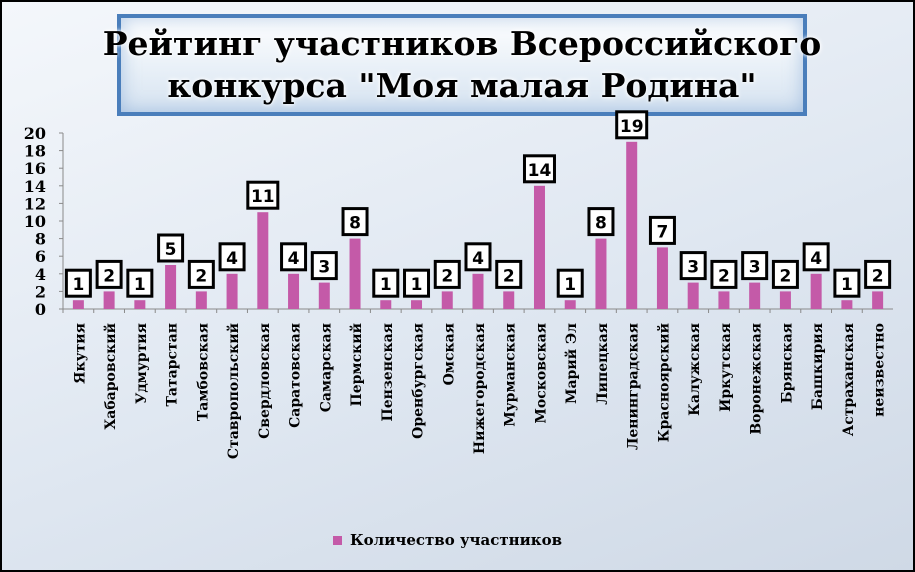  I want to click on data-label: 19, so click(632, 127).